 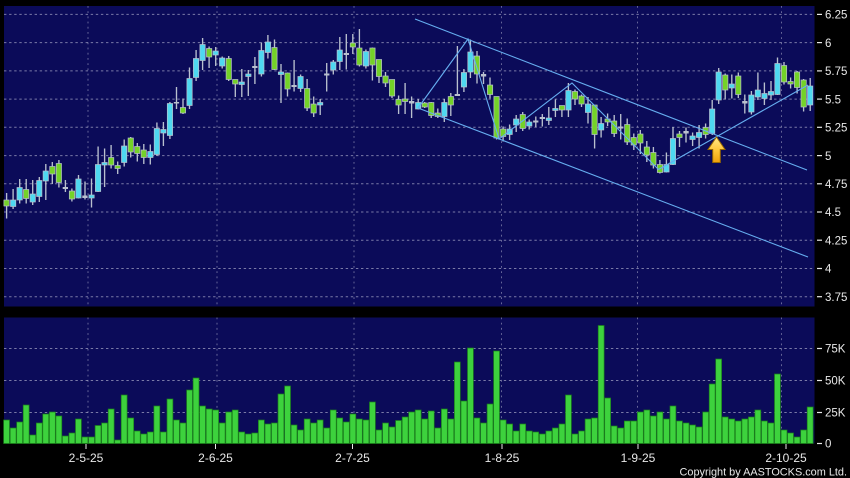 I want to click on svg-text: 5, so click(x=828, y=157).